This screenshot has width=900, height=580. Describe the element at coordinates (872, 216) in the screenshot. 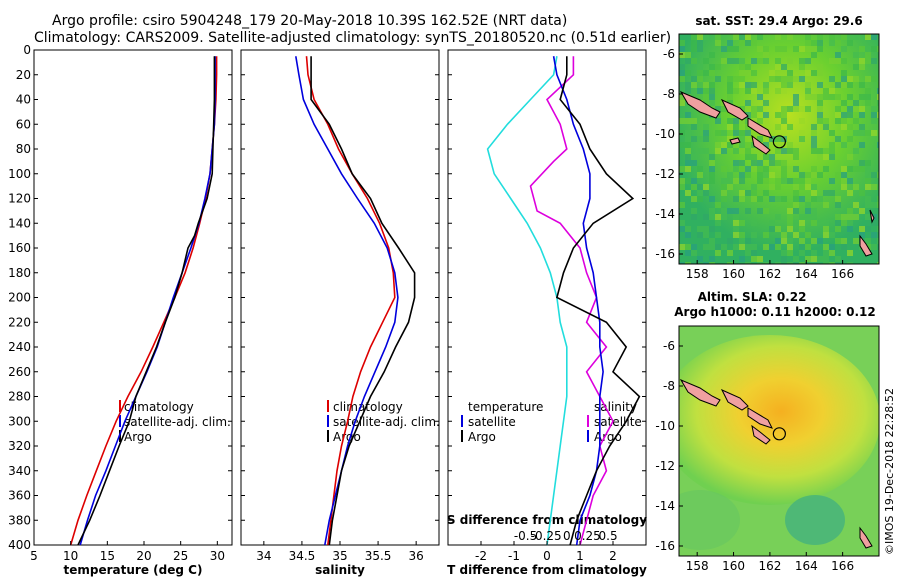

I see `island-shape` at that location.